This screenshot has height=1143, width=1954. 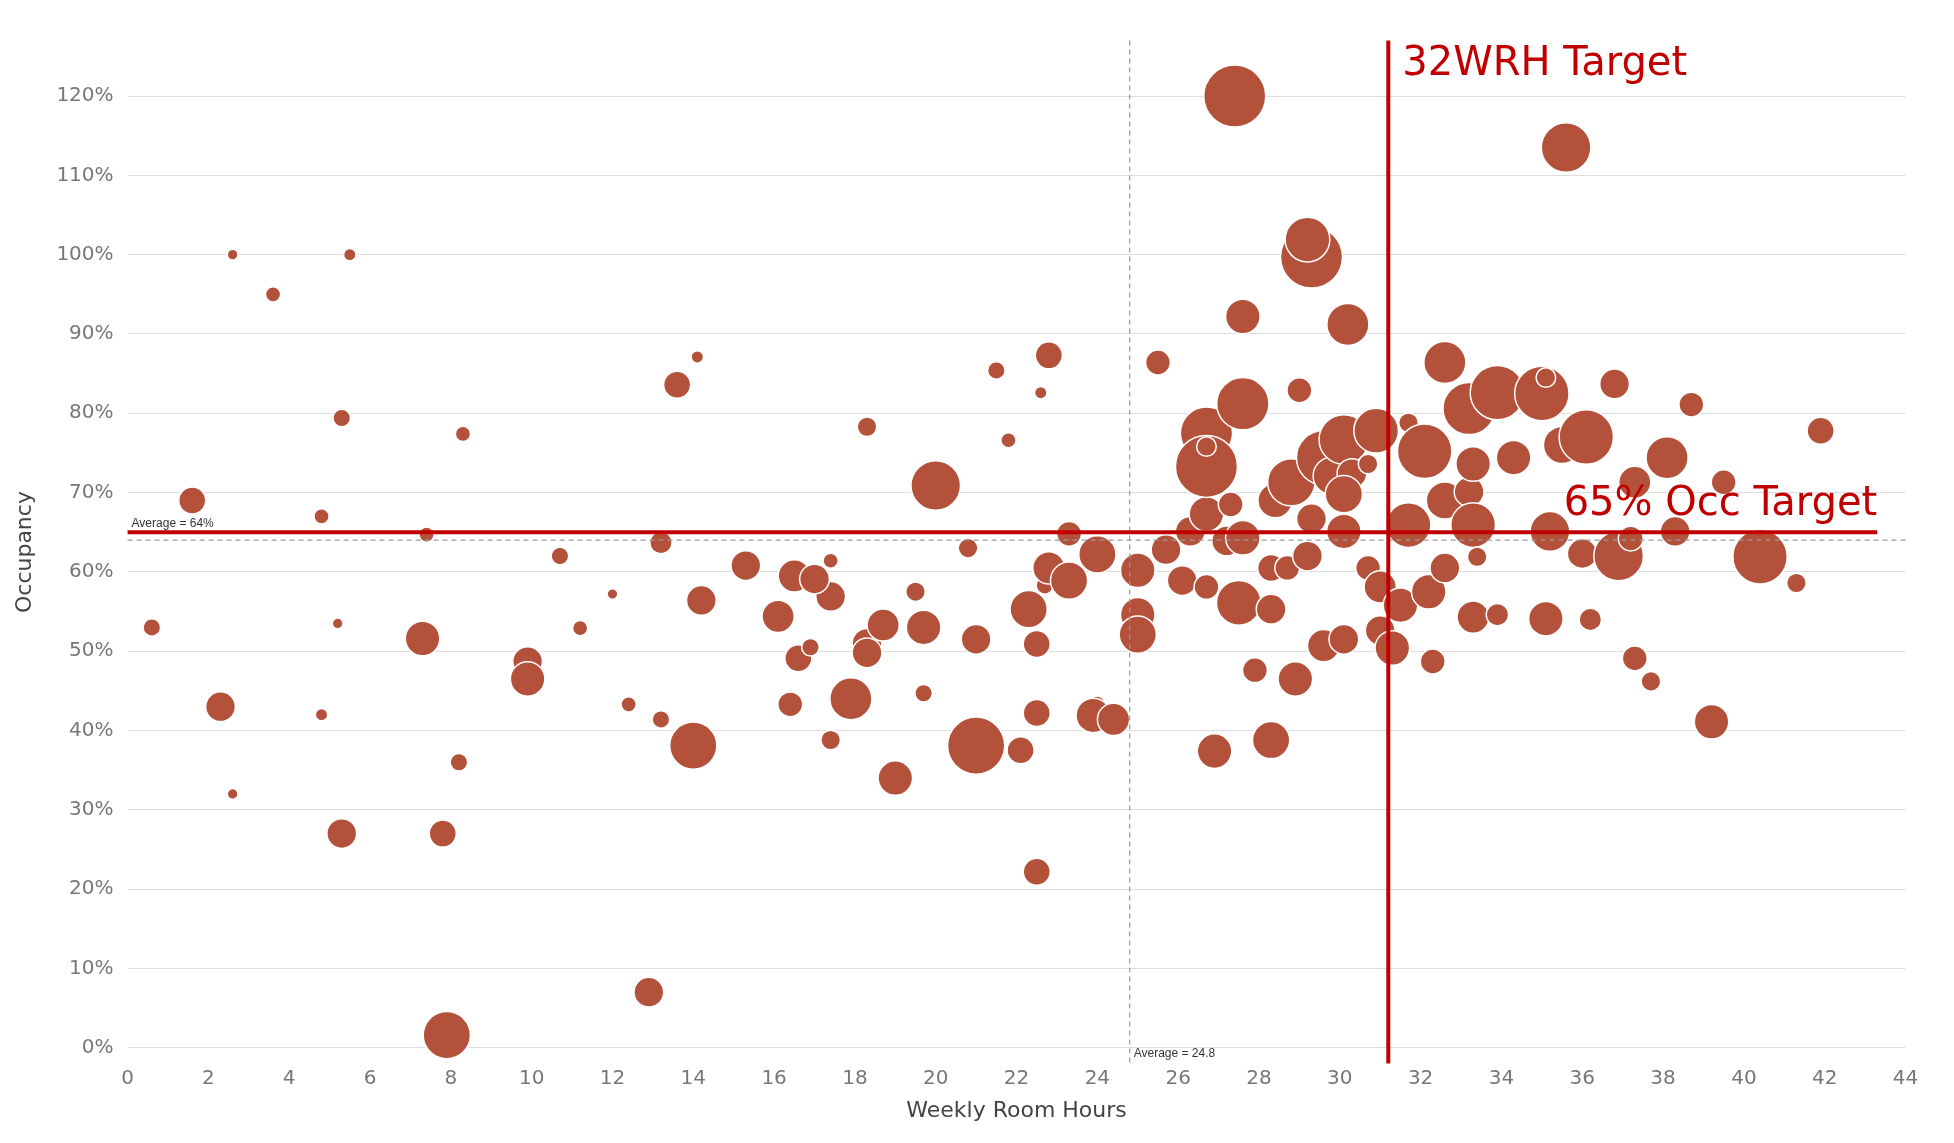 What do you see at coordinates (173, 523) in the screenshot?
I see `ref-line-label: Average = 64%` at bounding box center [173, 523].